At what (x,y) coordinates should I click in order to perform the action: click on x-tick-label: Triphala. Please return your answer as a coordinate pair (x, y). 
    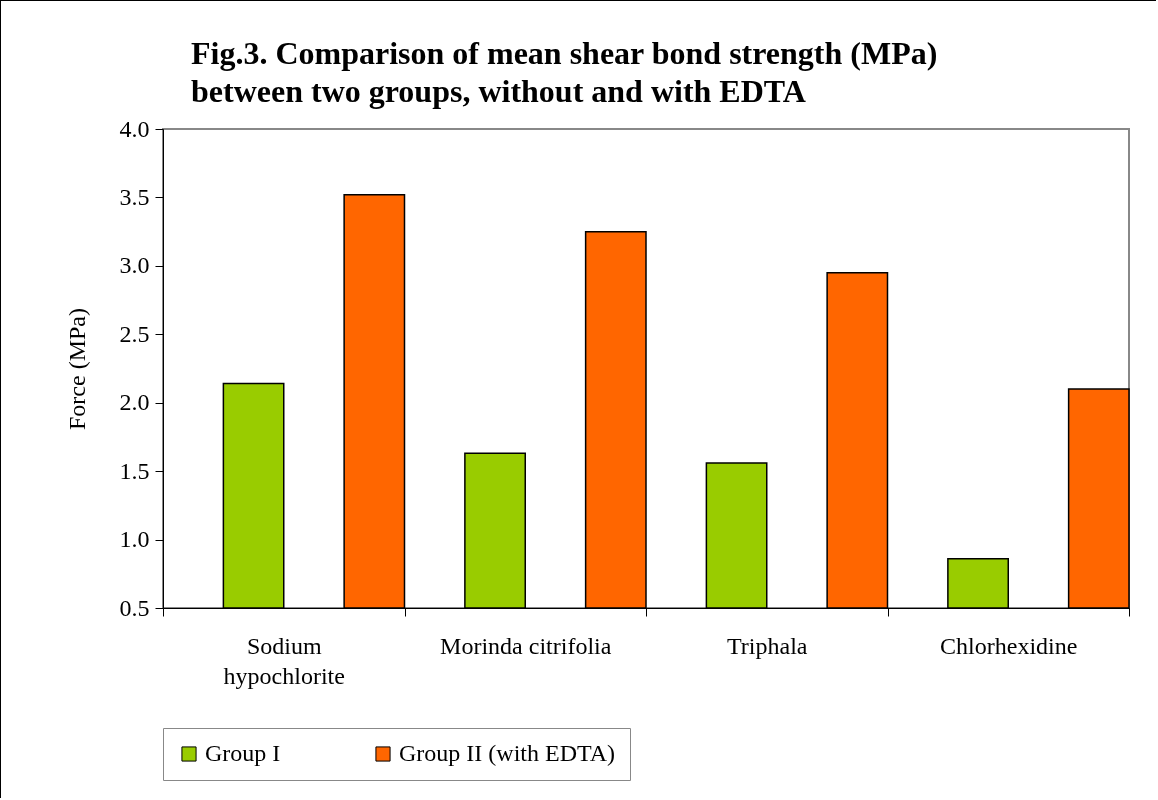
    Looking at the image, I should click on (767, 645).